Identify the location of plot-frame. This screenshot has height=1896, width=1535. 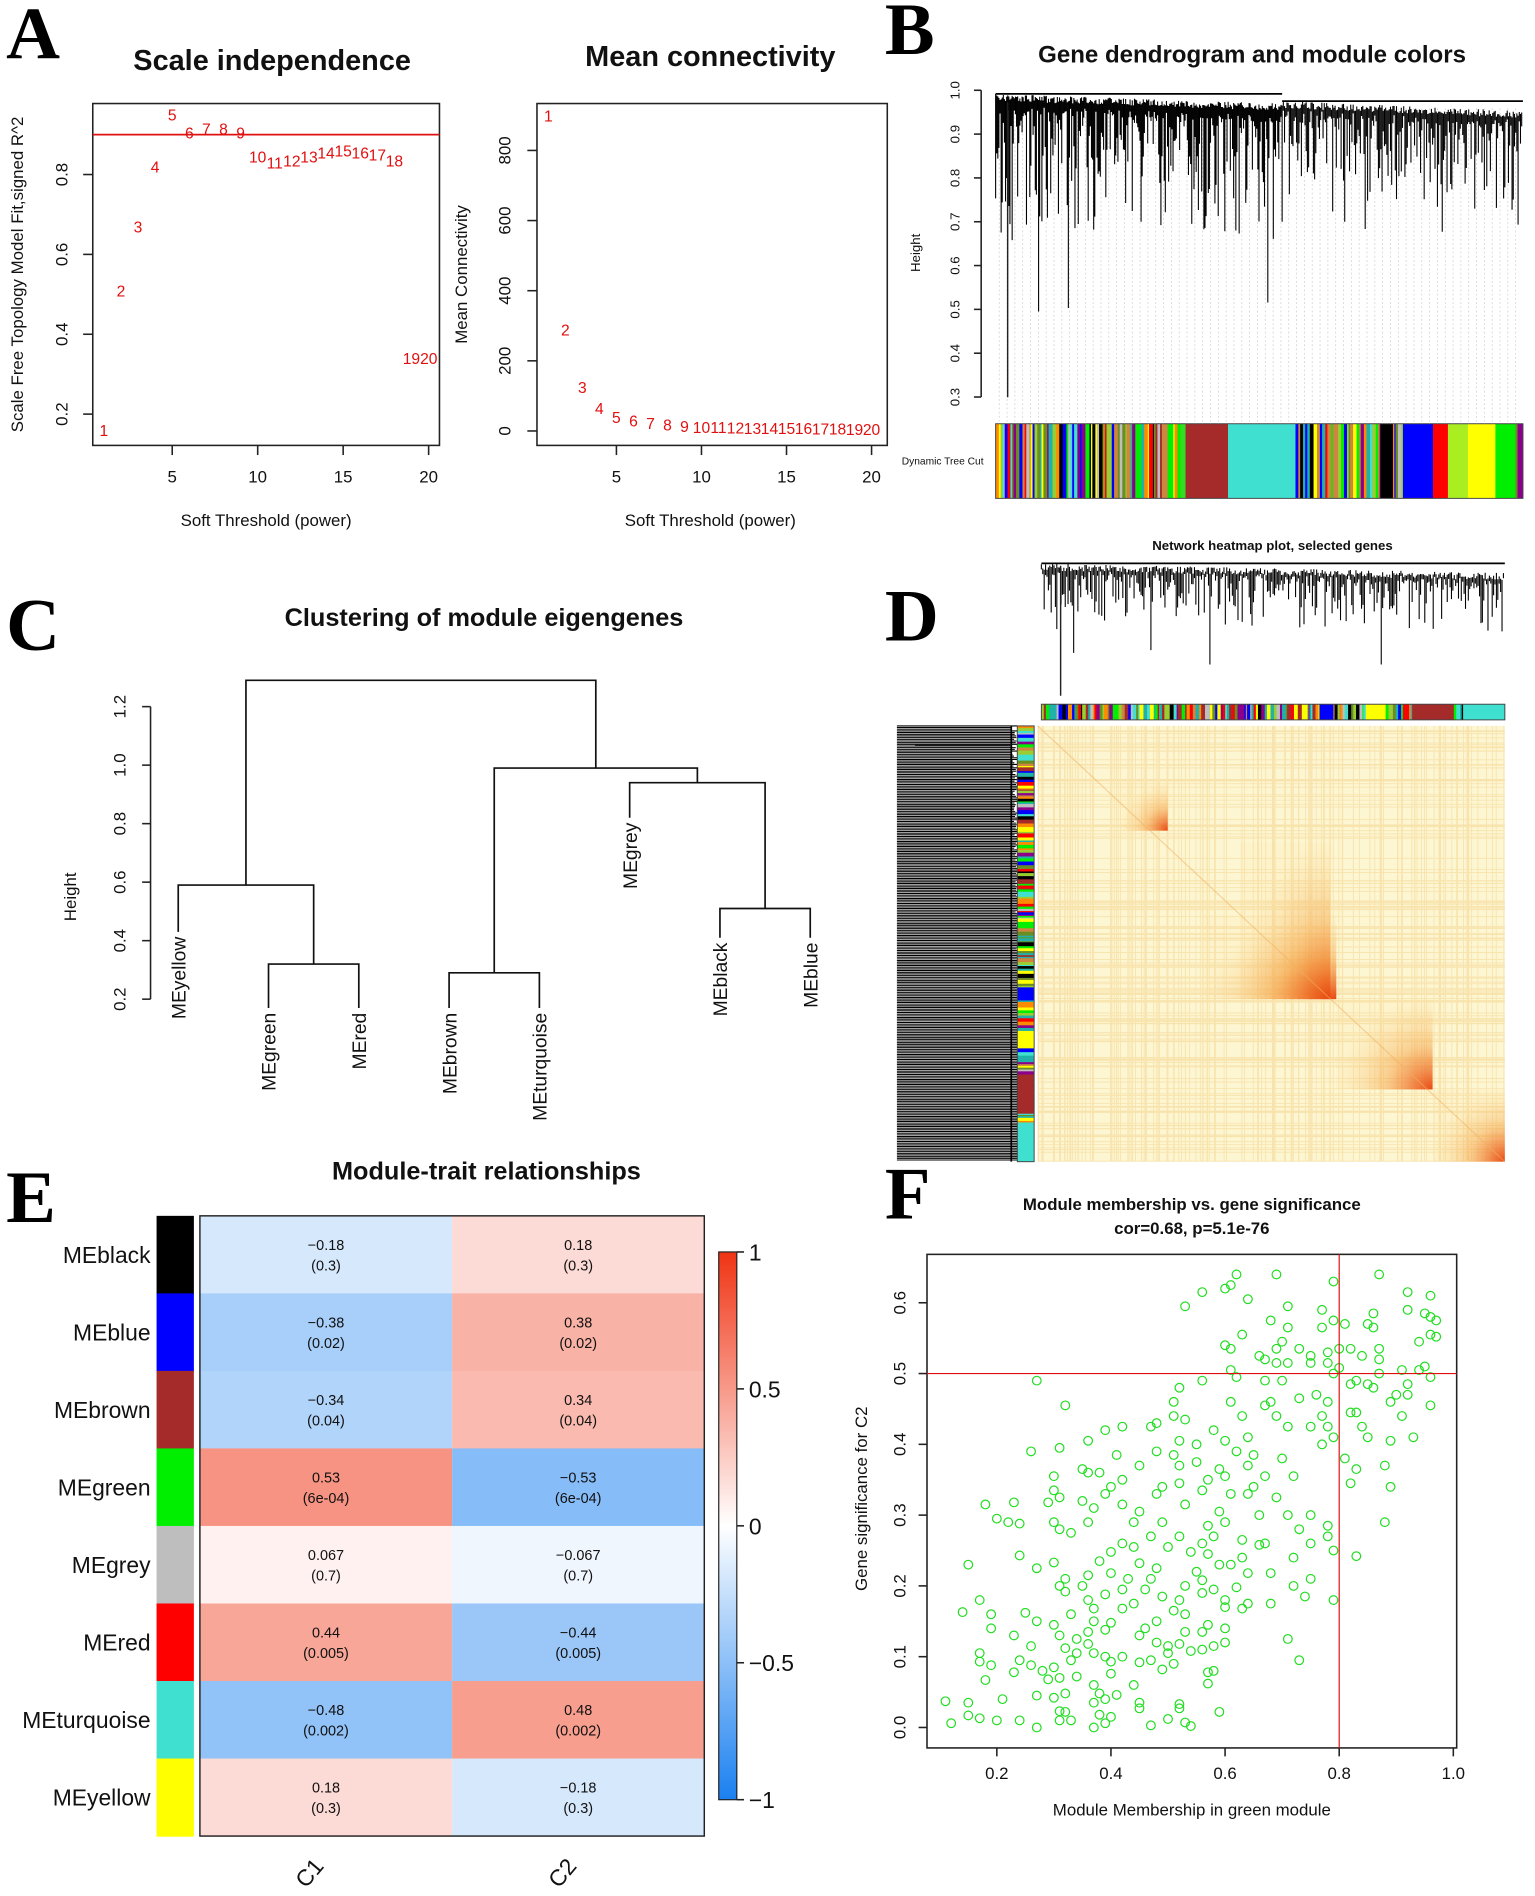
(712, 274).